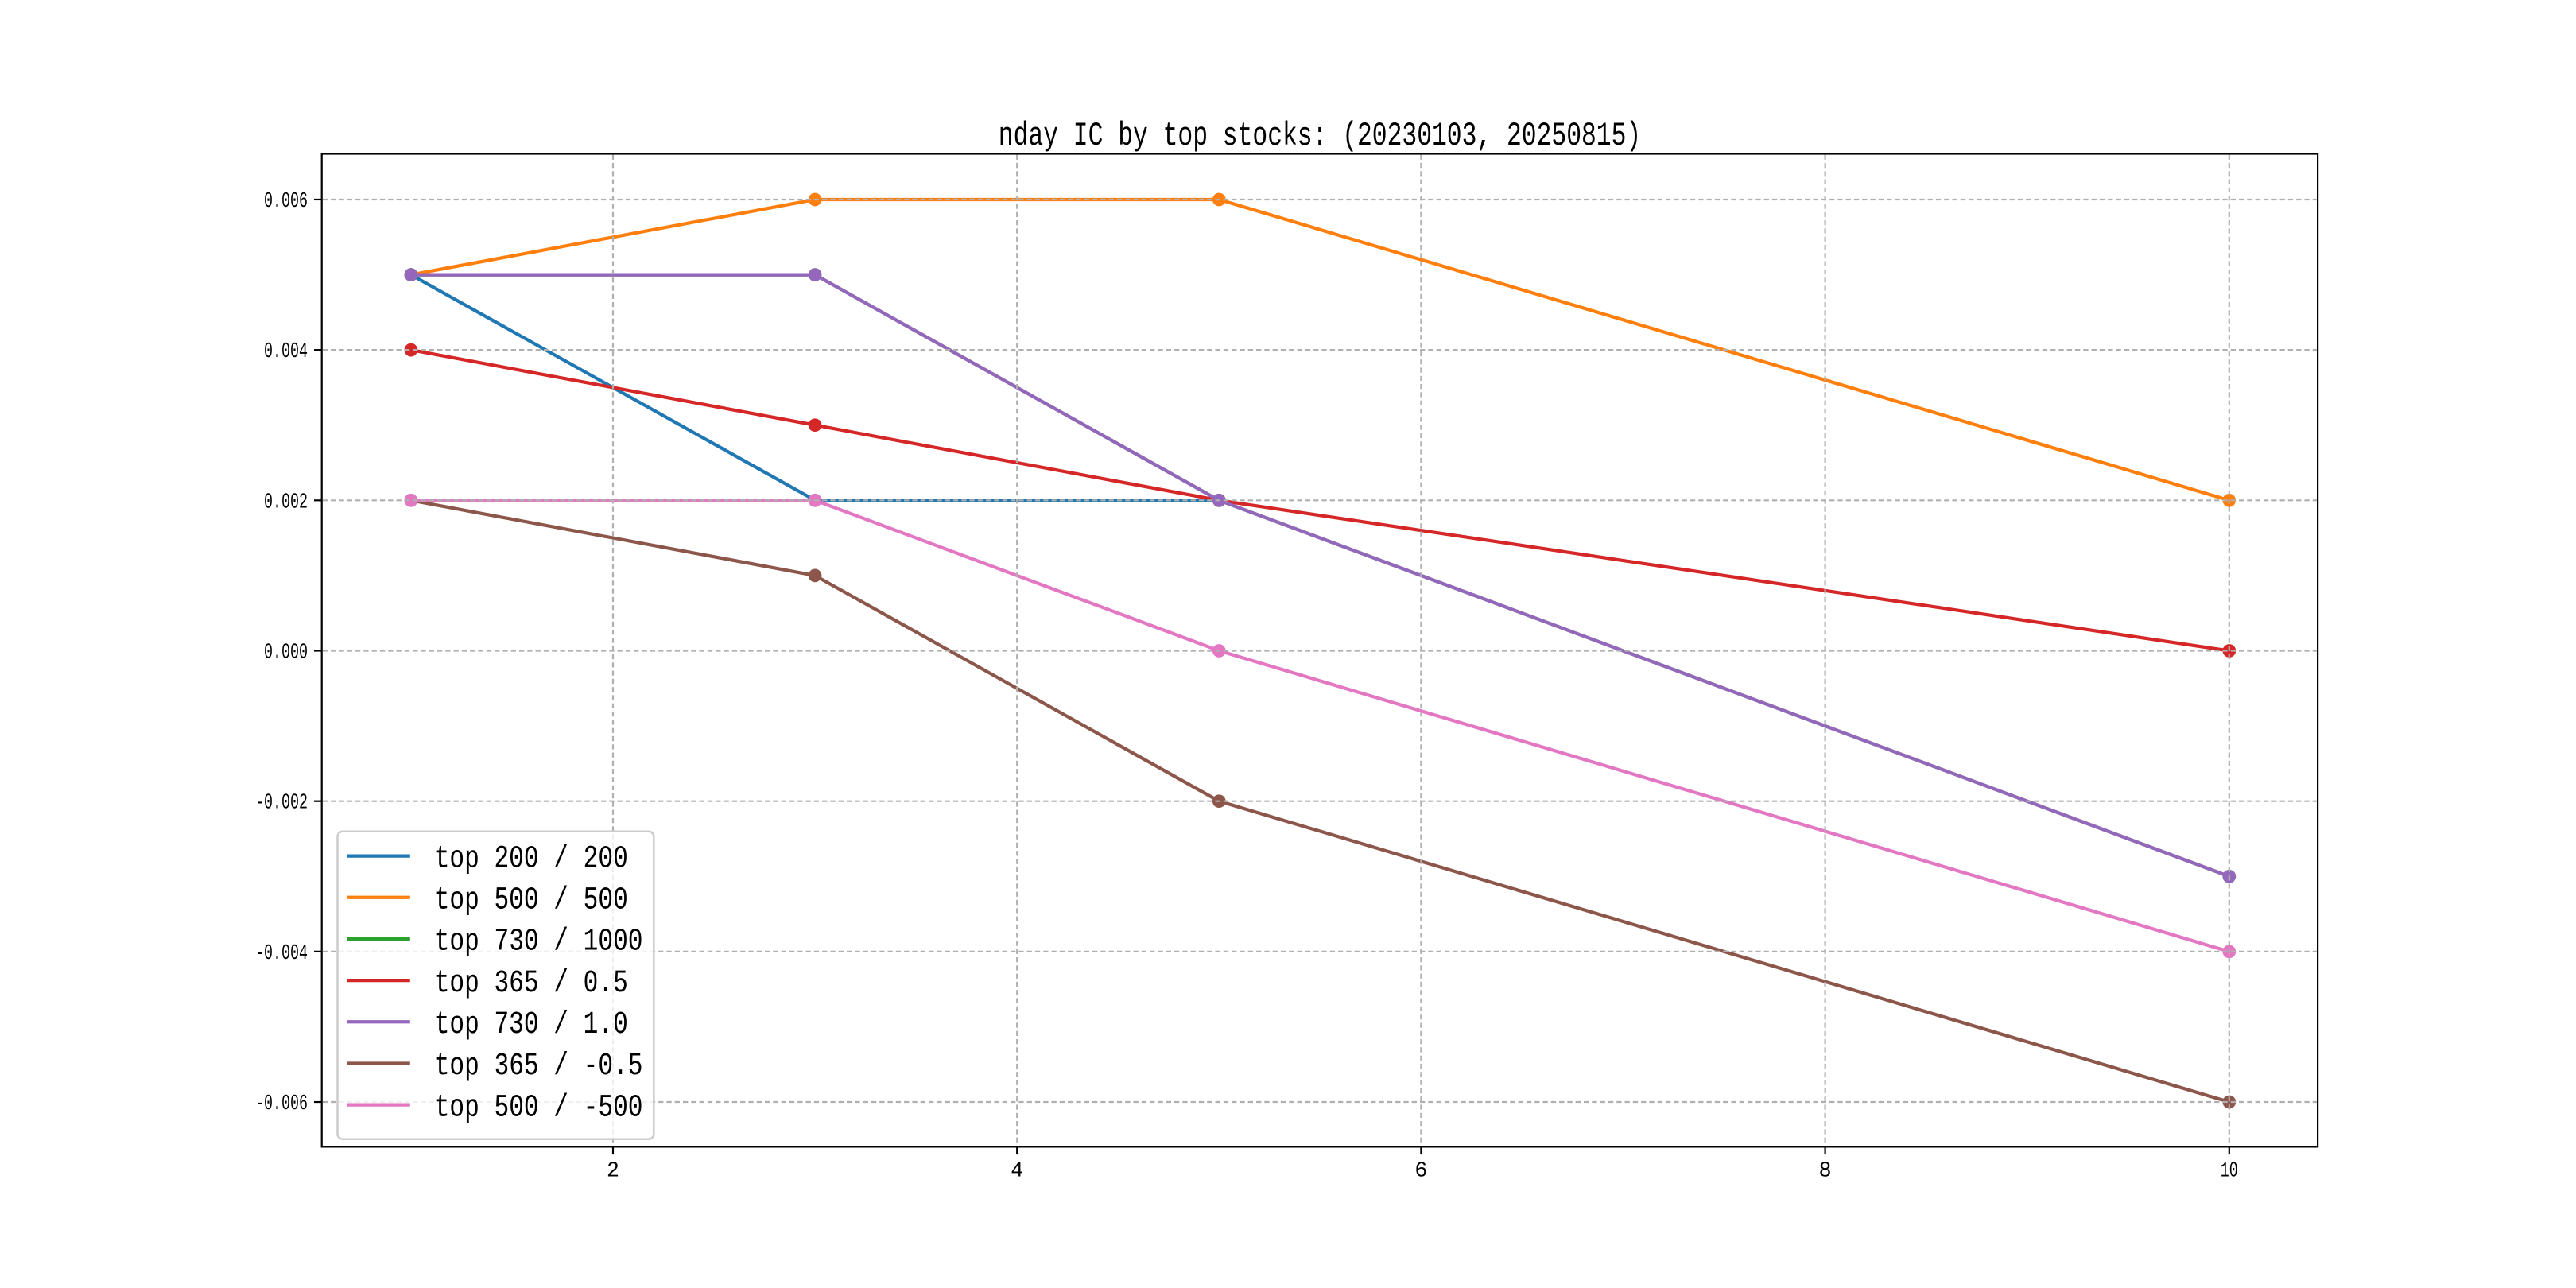  Describe the element at coordinates (1826, 1171) in the screenshot. I see `svg-text: 8` at that location.